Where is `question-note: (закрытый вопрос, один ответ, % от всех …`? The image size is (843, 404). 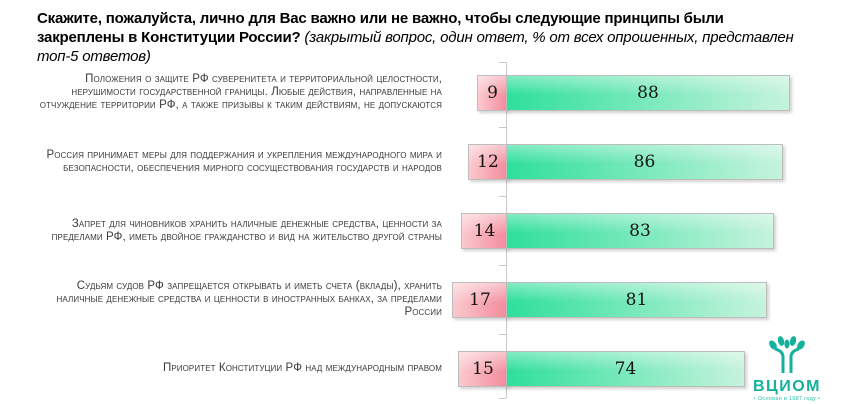 question-note: (закрытый вопрос, один ответ, % от всех … is located at coordinates (415, 47).